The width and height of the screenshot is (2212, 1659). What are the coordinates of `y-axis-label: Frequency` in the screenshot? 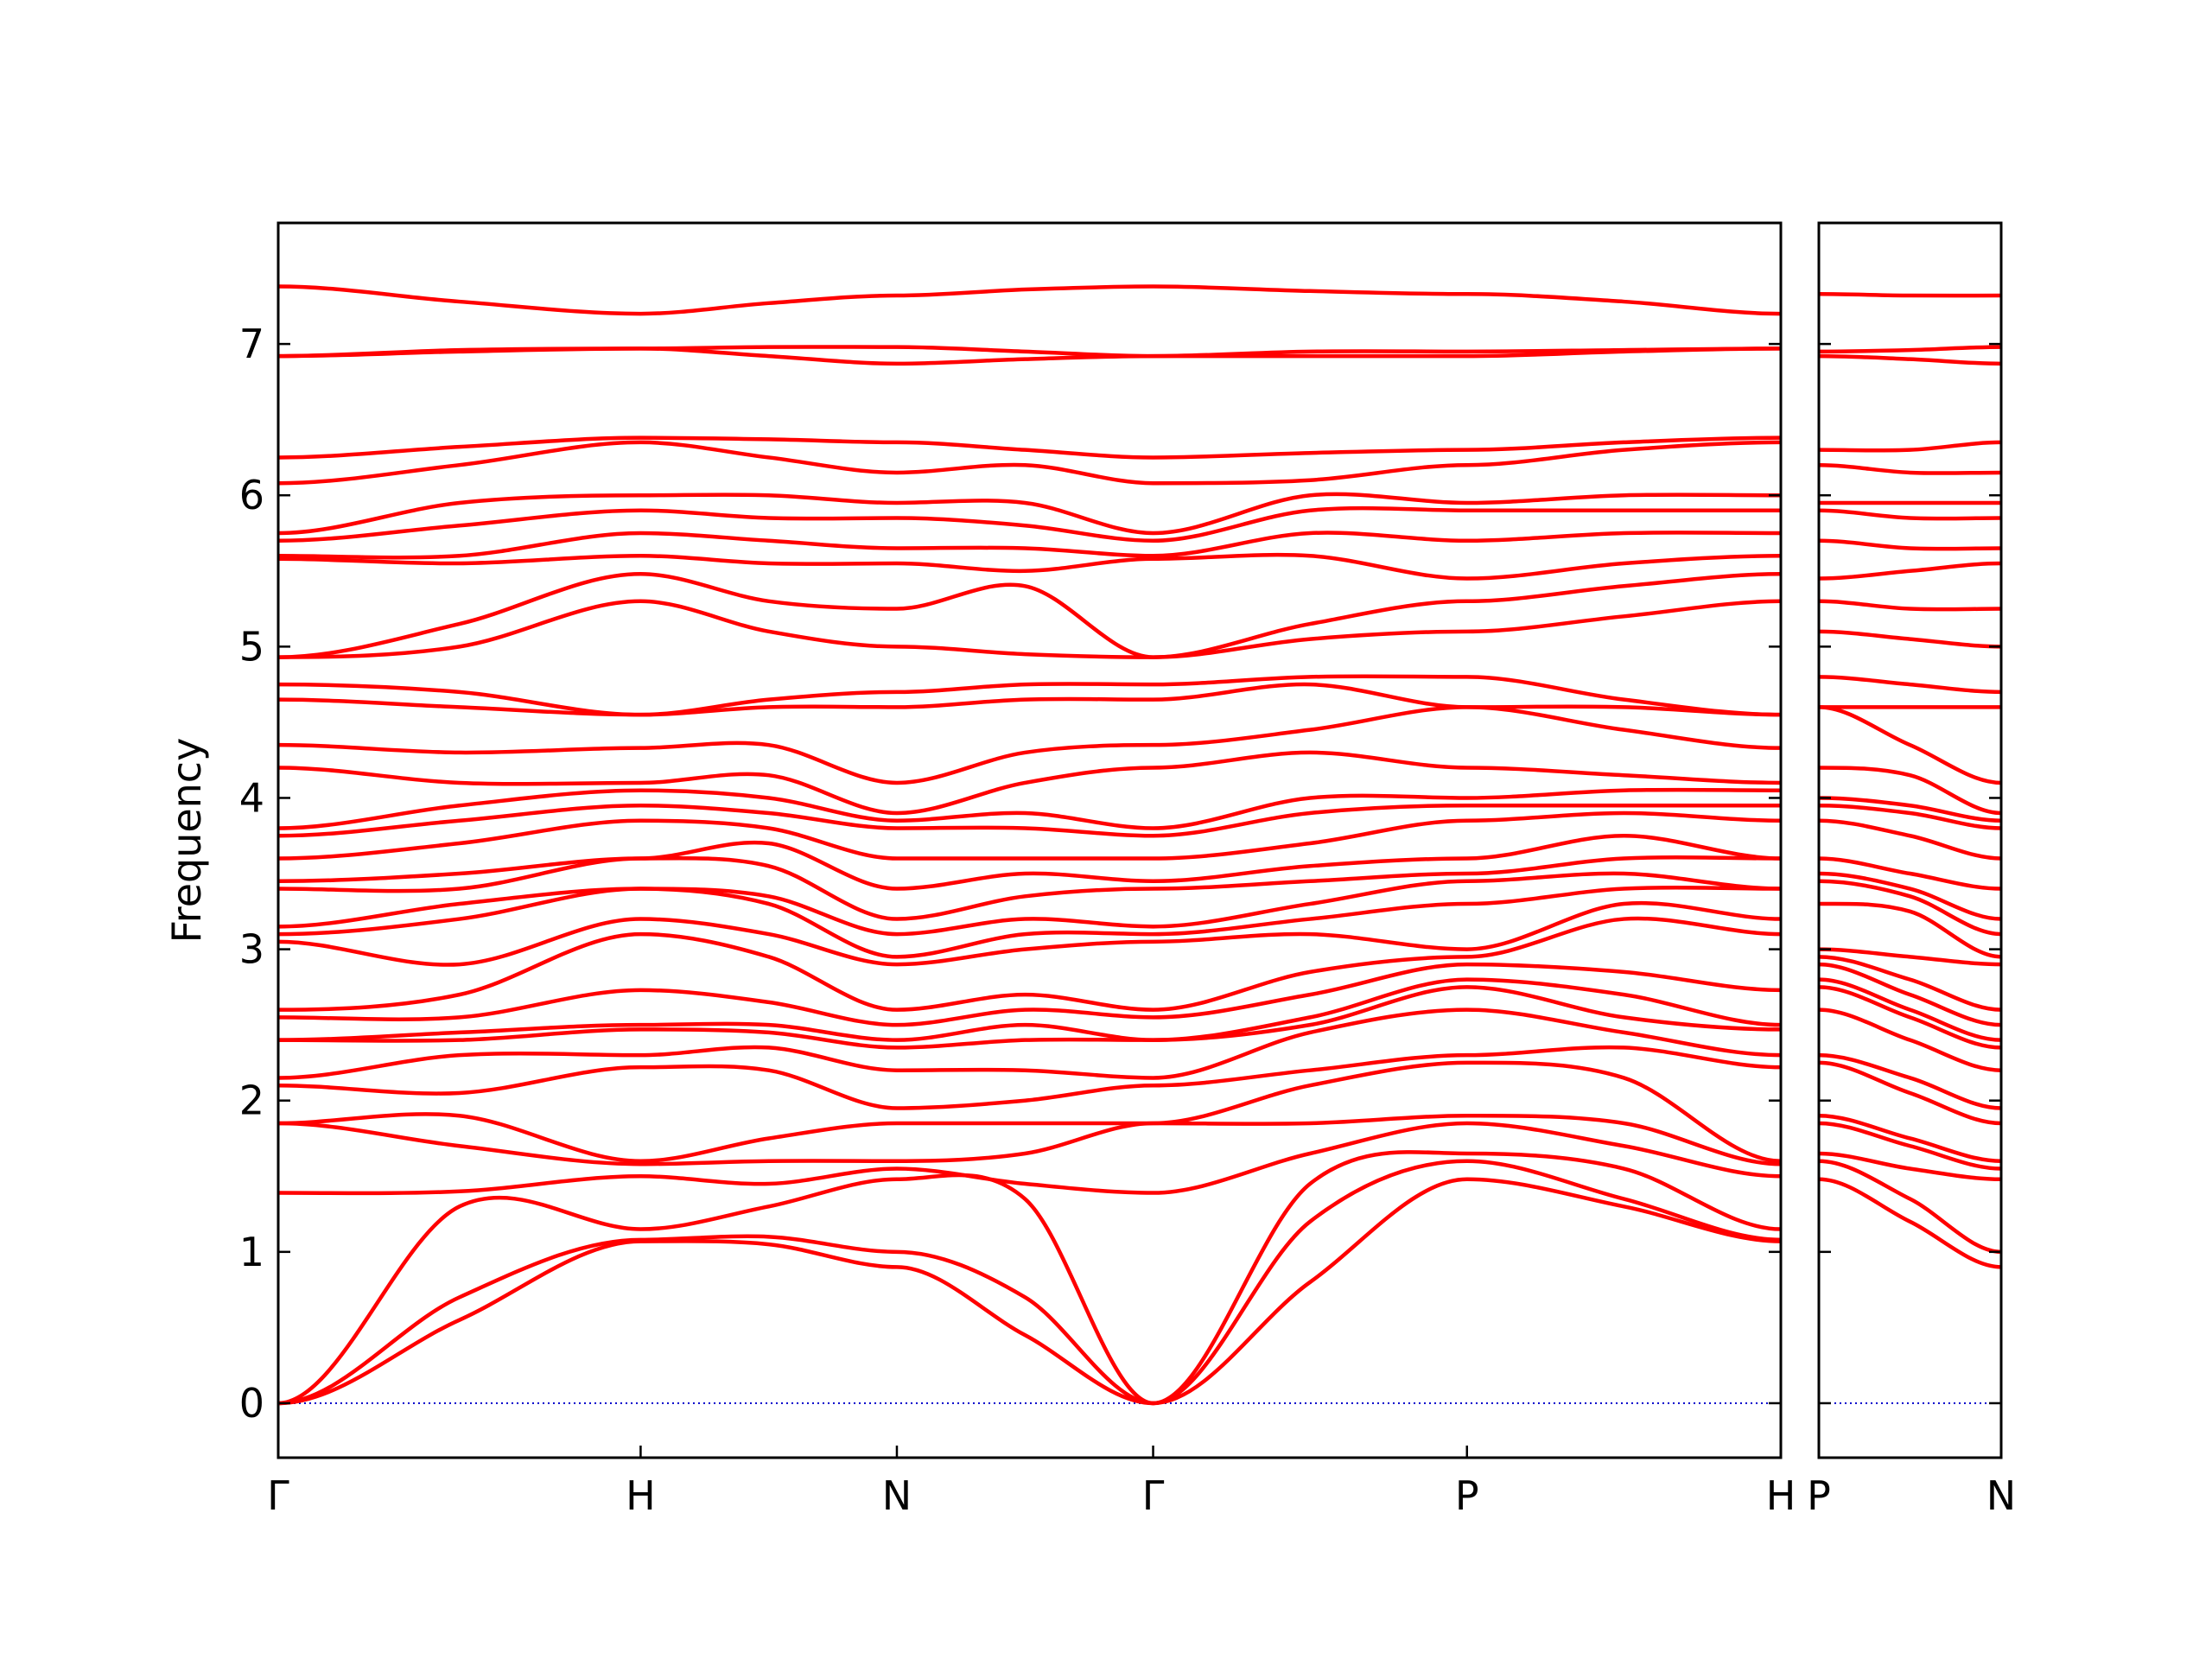 It's located at (186, 841).